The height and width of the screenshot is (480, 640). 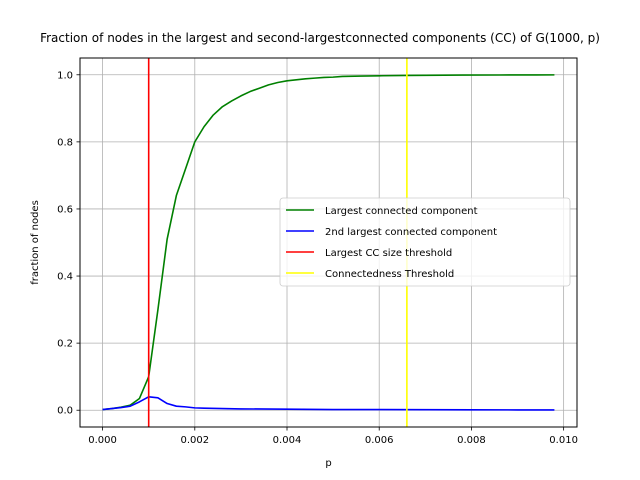 I want to click on y-axis-label: fraction of nodes, so click(x=35, y=242).